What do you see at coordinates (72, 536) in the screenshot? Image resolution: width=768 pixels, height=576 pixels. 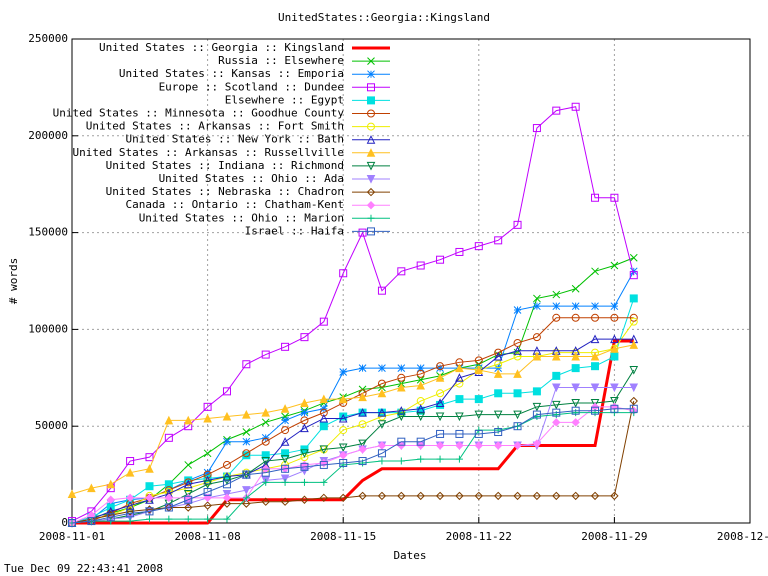 I see `x-tick-label: 2008-11-01` at bounding box center [72, 536].